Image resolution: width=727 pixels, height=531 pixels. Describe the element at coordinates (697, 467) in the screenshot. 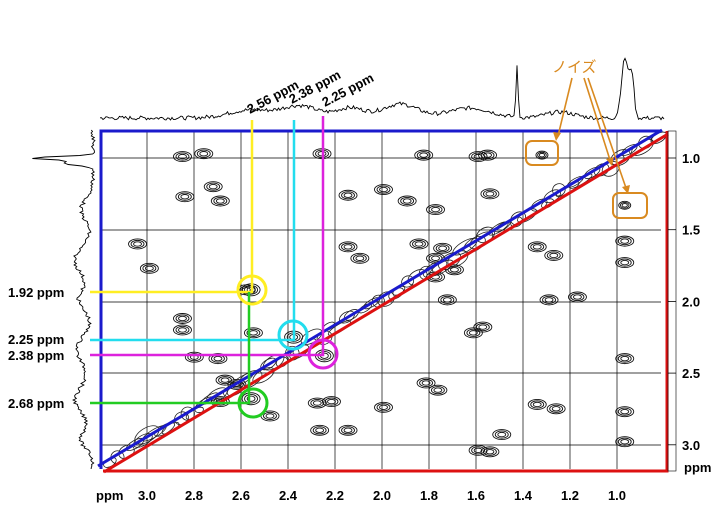

I see `y-axis-unit: ppm` at that location.